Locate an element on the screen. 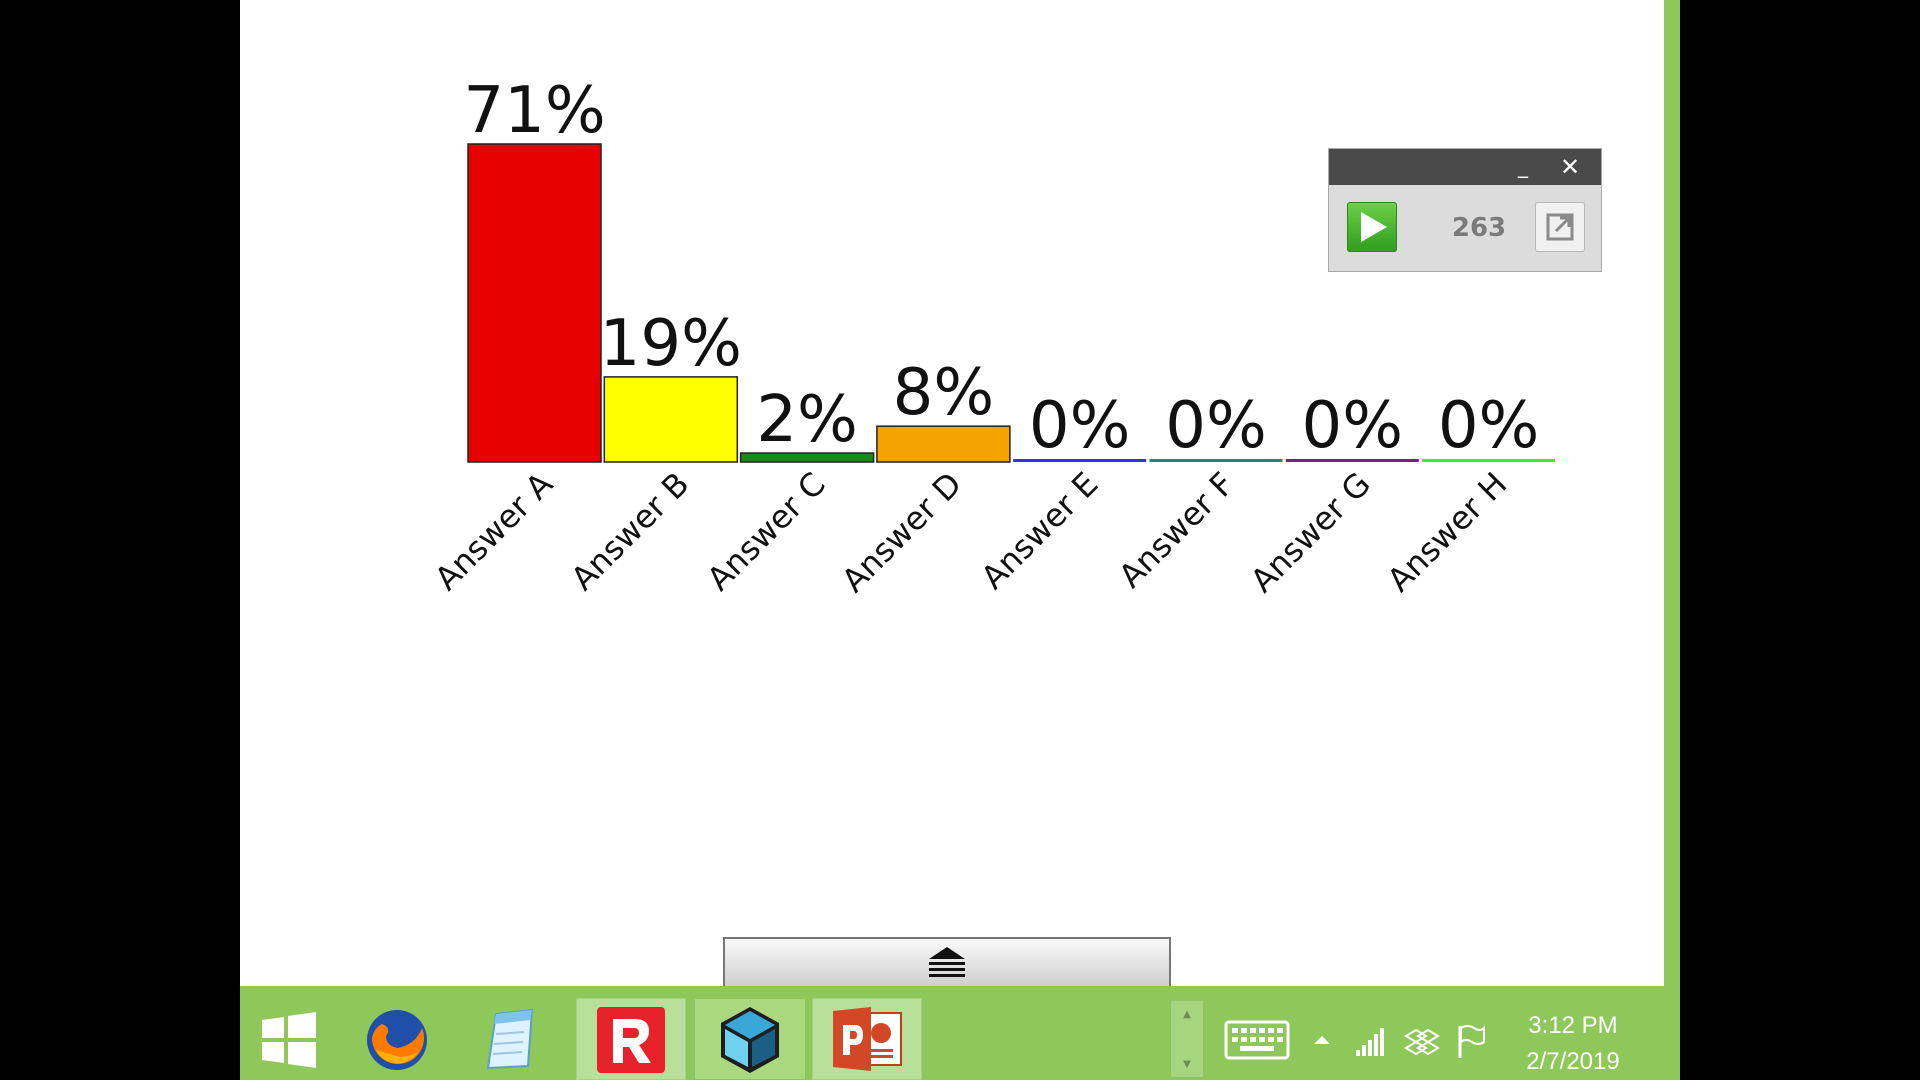  poll-widget: _ ✕ 263 is located at coordinates (1465, 210).